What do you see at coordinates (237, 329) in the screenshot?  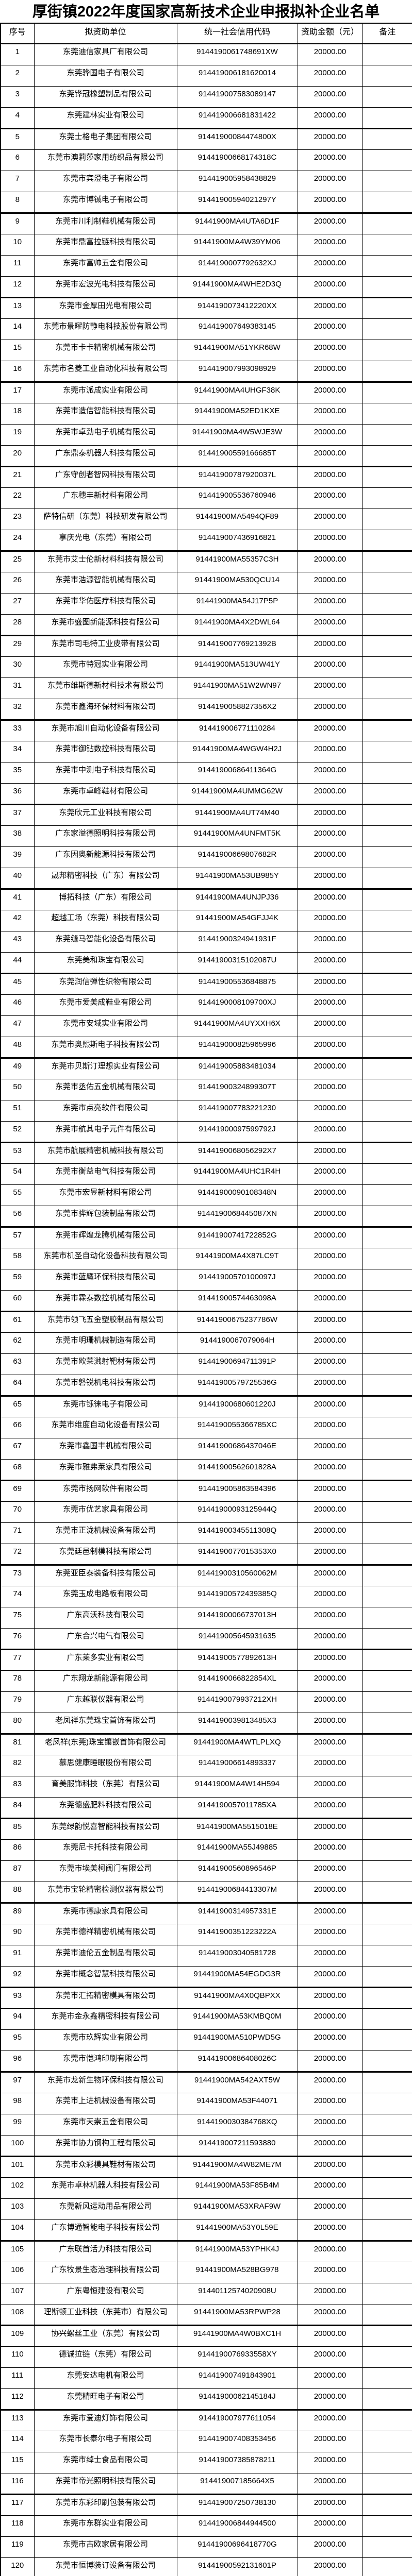 I see `cell-credit-code: 914419007649383145` at bounding box center [237, 329].